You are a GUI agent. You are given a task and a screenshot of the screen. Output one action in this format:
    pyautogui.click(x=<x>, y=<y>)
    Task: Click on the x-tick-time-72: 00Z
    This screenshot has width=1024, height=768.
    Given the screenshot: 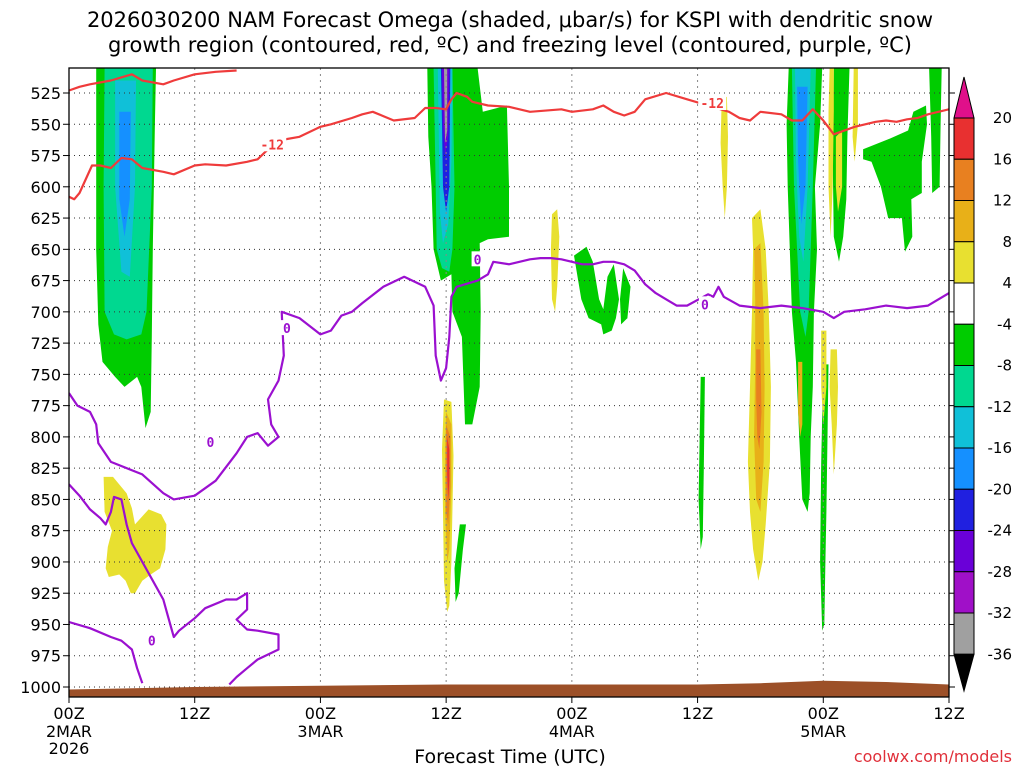 What is the action you would take?
    pyautogui.click(x=823, y=713)
    